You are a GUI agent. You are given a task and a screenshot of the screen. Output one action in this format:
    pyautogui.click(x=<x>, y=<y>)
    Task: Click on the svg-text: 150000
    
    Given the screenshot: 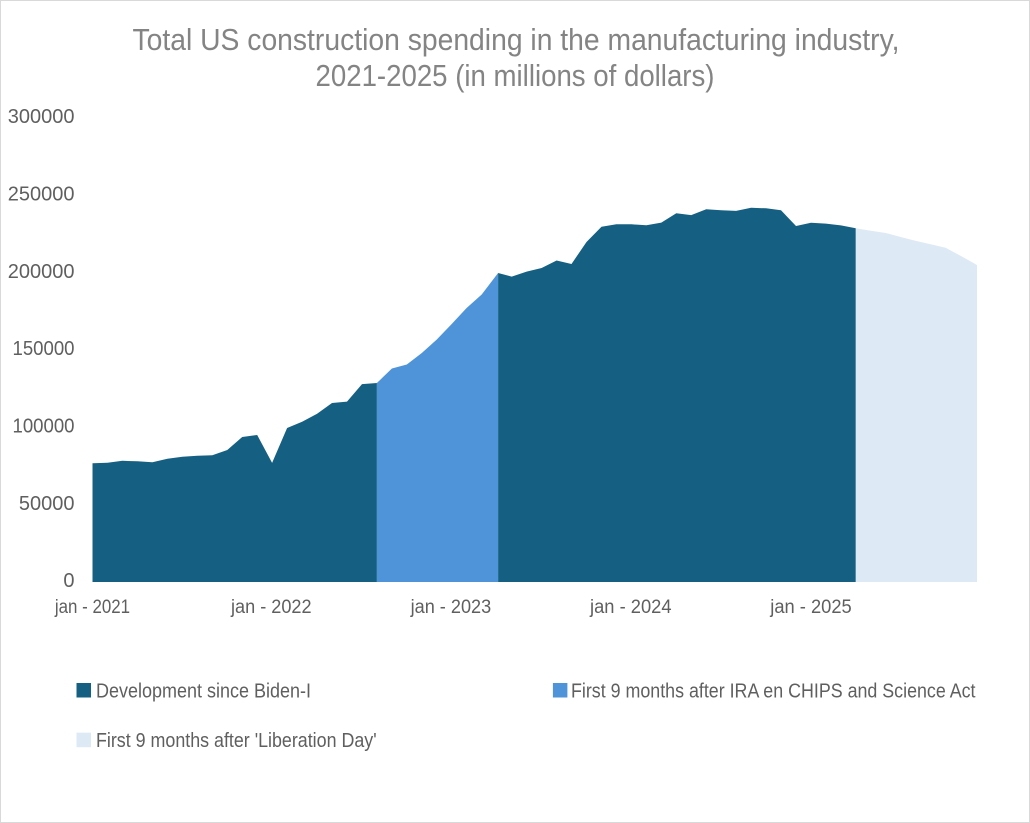 What is the action you would take?
    pyautogui.click(x=44, y=349)
    